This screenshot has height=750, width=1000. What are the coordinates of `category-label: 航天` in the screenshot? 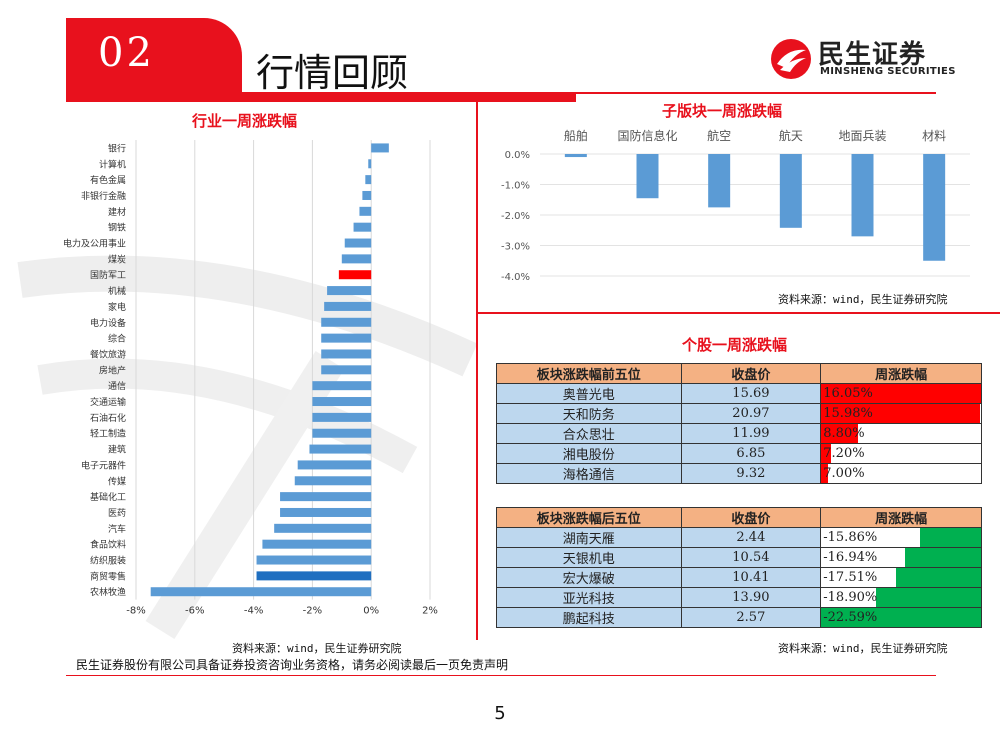 It's located at (791, 135).